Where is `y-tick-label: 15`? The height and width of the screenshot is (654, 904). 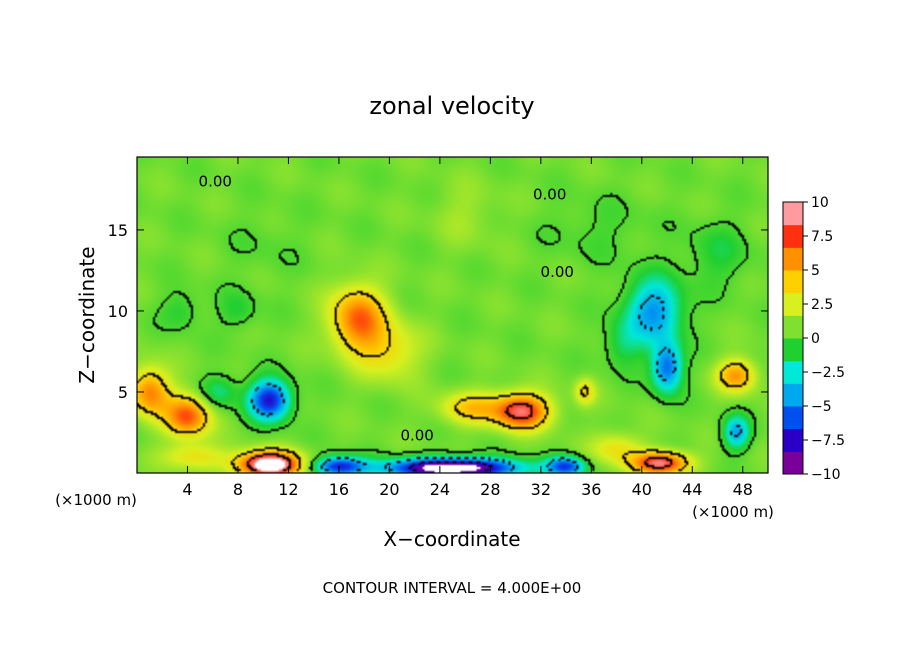
y-tick-label: 15 is located at coordinates (118, 230).